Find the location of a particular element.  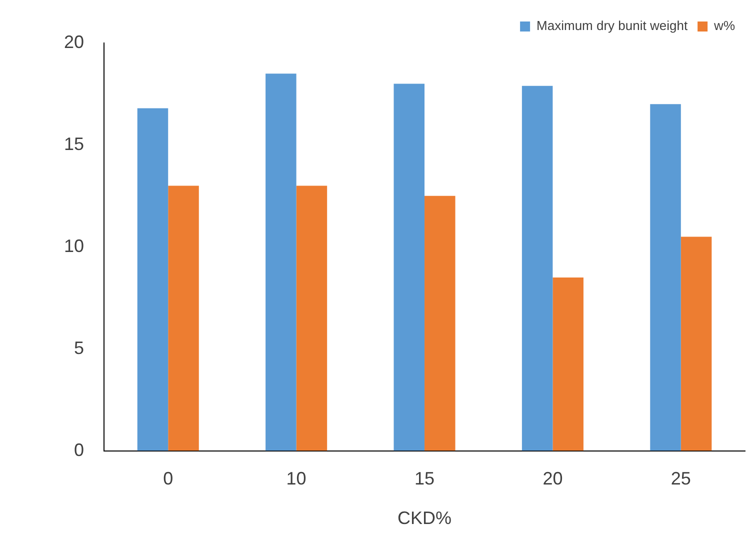

x-tick-label: 10 is located at coordinates (296, 478).